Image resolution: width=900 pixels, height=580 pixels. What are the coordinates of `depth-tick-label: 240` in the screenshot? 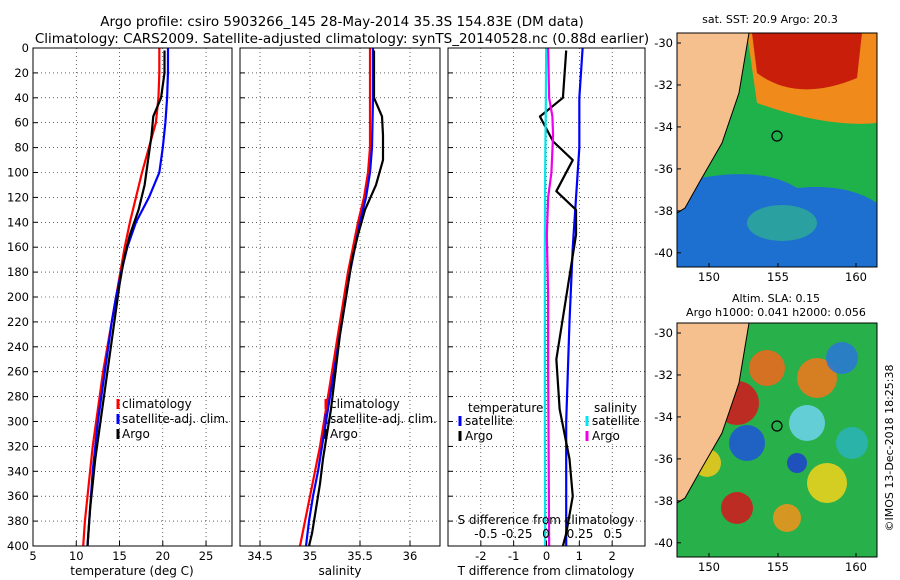 It's located at (18, 347).